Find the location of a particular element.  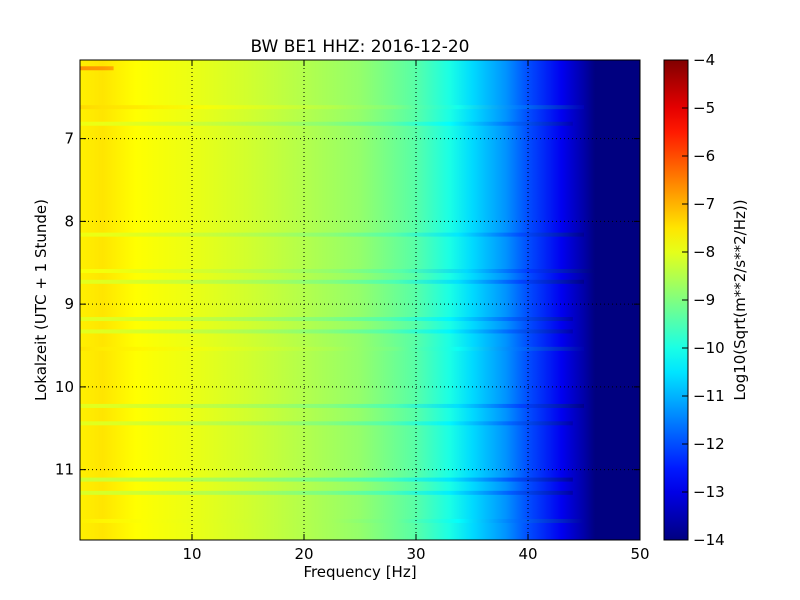

colorbar-tick-label: −6 is located at coordinates (704, 156).